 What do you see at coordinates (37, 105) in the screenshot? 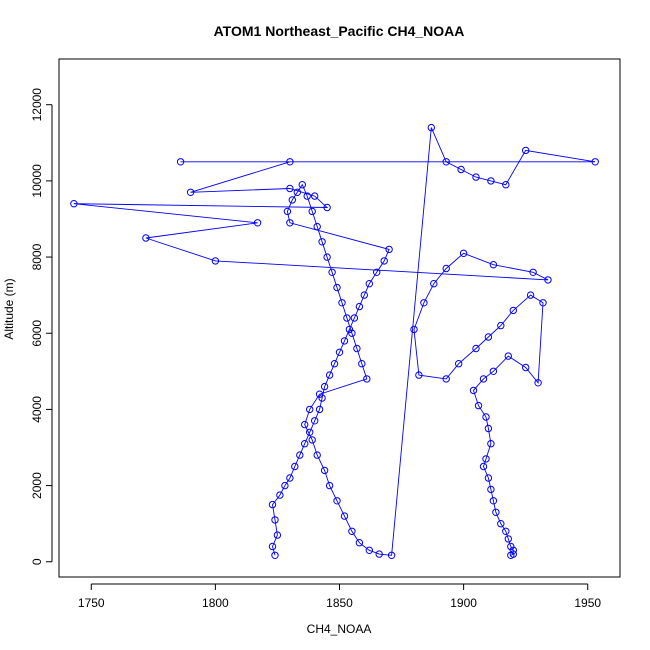
I see `y-tick-label: 12000` at bounding box center [37, 105].